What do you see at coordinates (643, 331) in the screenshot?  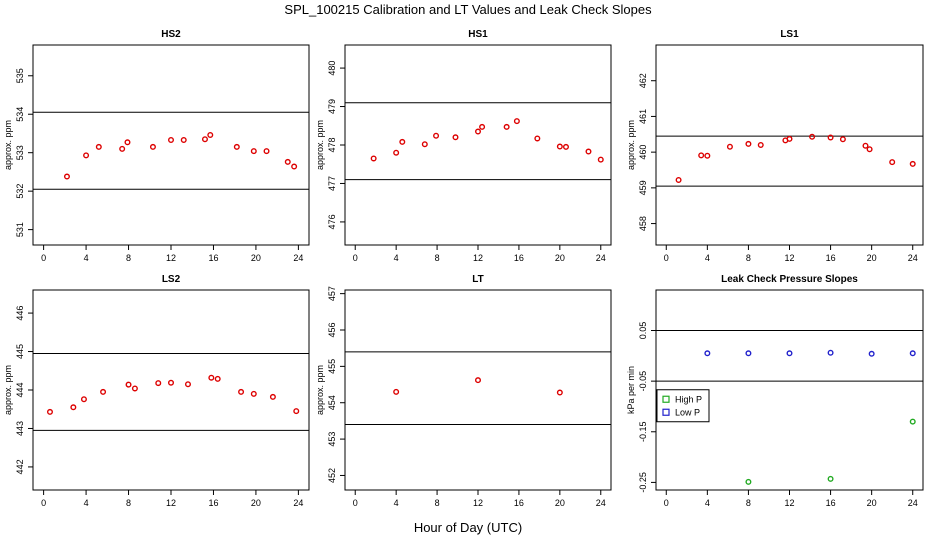 I see `y-tick-label: 0.05` at bounding box center [643, 331].